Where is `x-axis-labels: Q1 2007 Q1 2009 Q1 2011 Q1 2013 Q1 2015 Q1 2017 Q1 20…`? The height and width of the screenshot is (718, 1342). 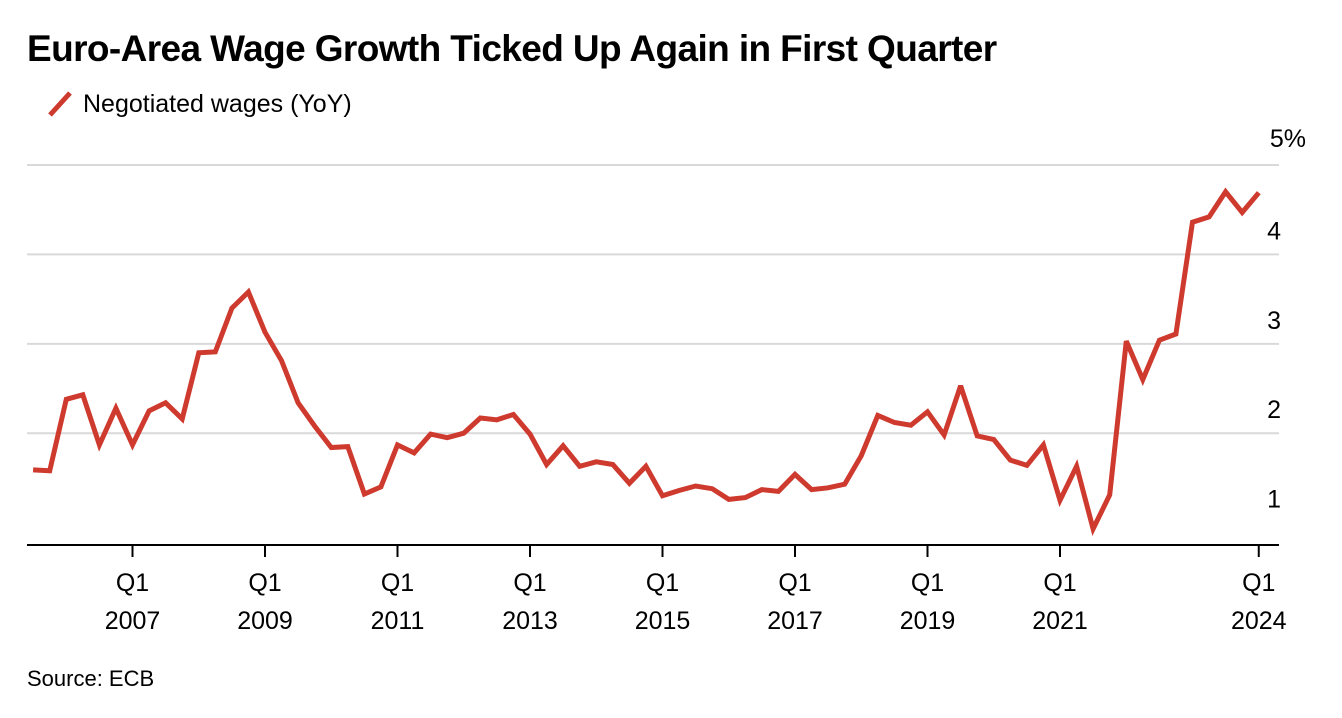 x-axis-labels: Q1 2007 Q1 2009 Q1 2011 Q1 2013 Q1 2015 Q1 2017 Q1 20… is located at coordinates (696, 602).